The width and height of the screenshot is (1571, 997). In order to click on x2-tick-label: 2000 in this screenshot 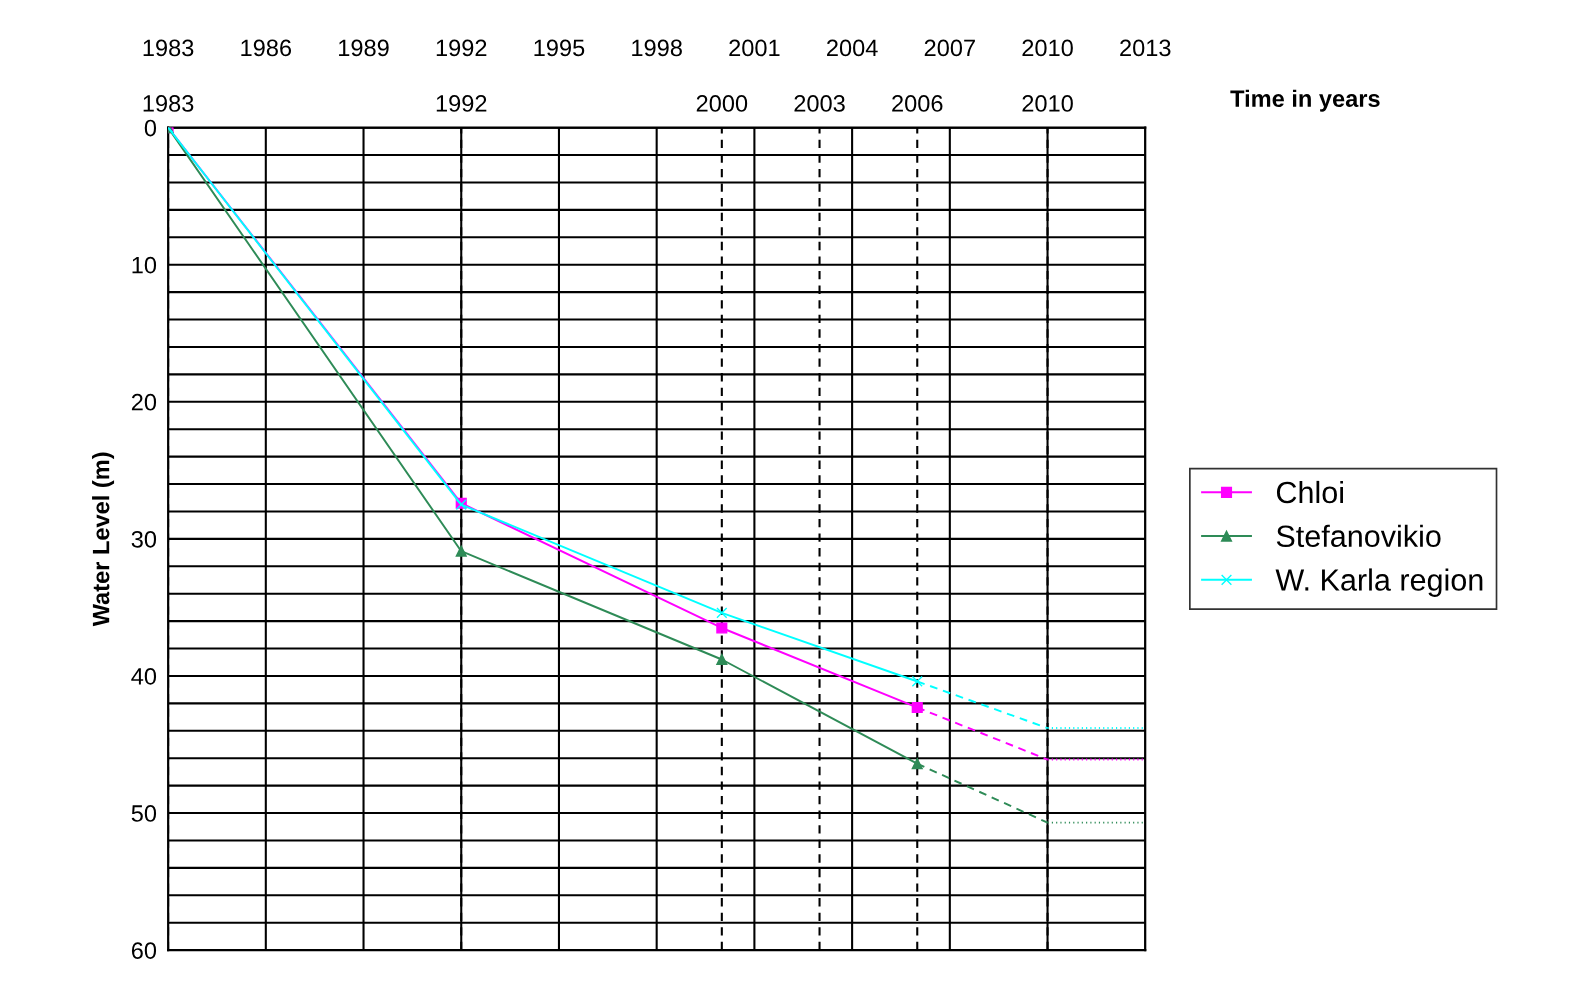, I will do `click(722, 103)`.